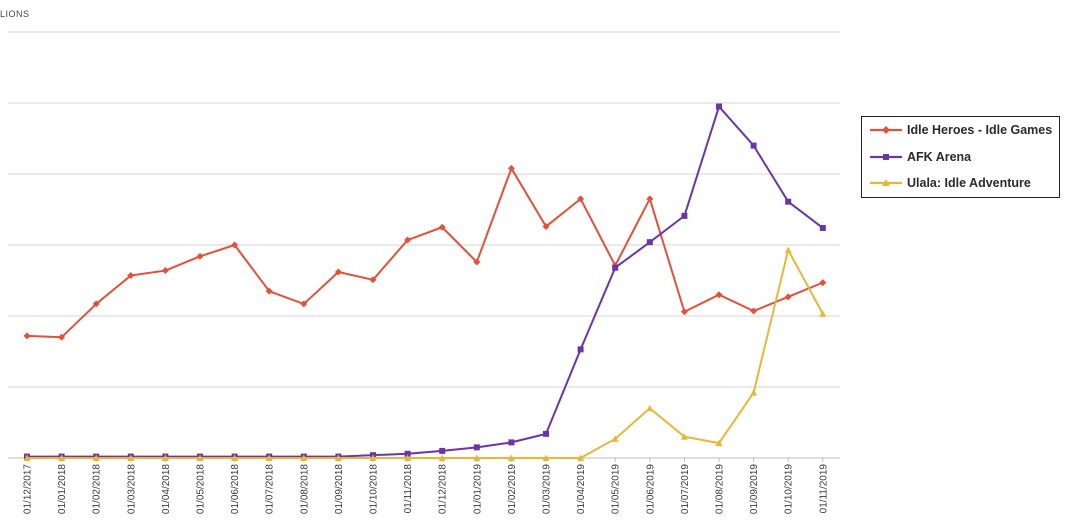  I want to click on x-tick-label: 01/04/2019, so click(581, 489).